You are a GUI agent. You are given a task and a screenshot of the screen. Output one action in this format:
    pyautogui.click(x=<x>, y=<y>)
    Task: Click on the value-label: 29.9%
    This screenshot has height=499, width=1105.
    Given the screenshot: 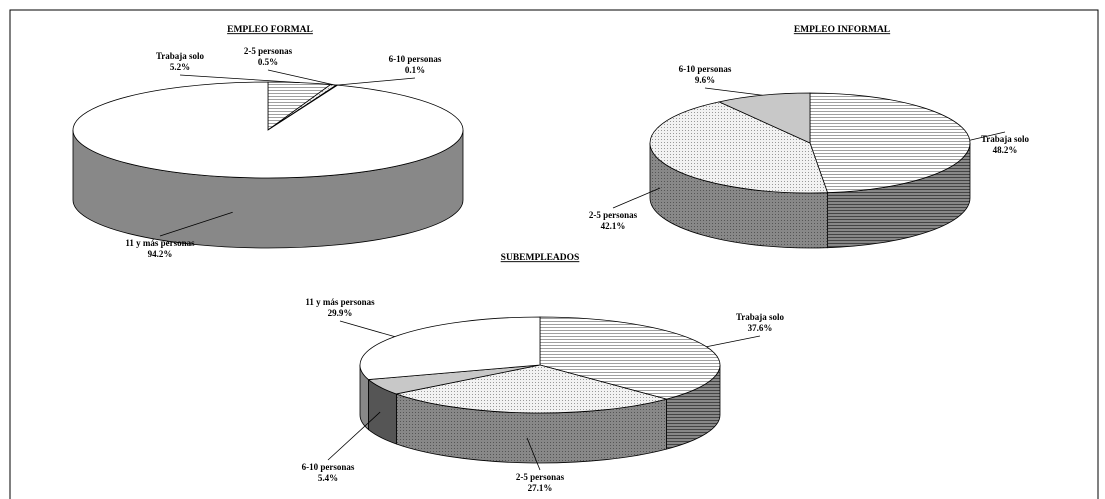 What is the action you would take?
    pyautogui.click(x=340, y=313)
    